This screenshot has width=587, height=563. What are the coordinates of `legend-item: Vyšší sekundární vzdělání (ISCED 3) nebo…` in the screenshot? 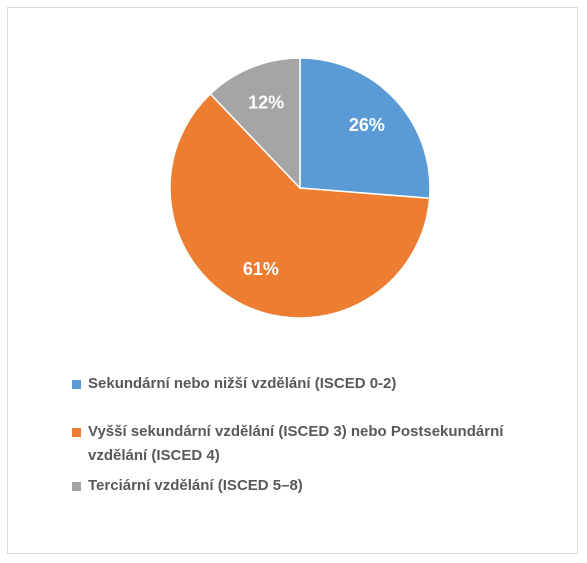 It's located at (306, 444).